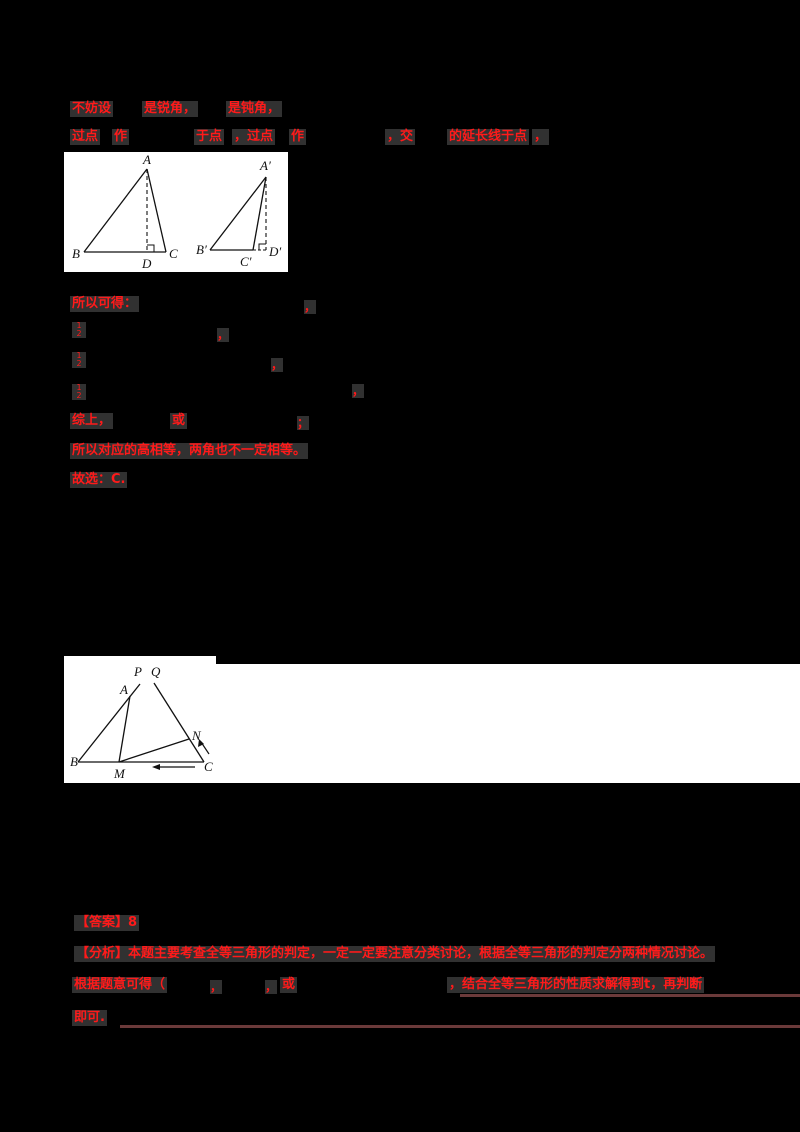  Describe the element at coordinates (298, 137) in the screenshot. I see `text-draw-2: 作` at that location.